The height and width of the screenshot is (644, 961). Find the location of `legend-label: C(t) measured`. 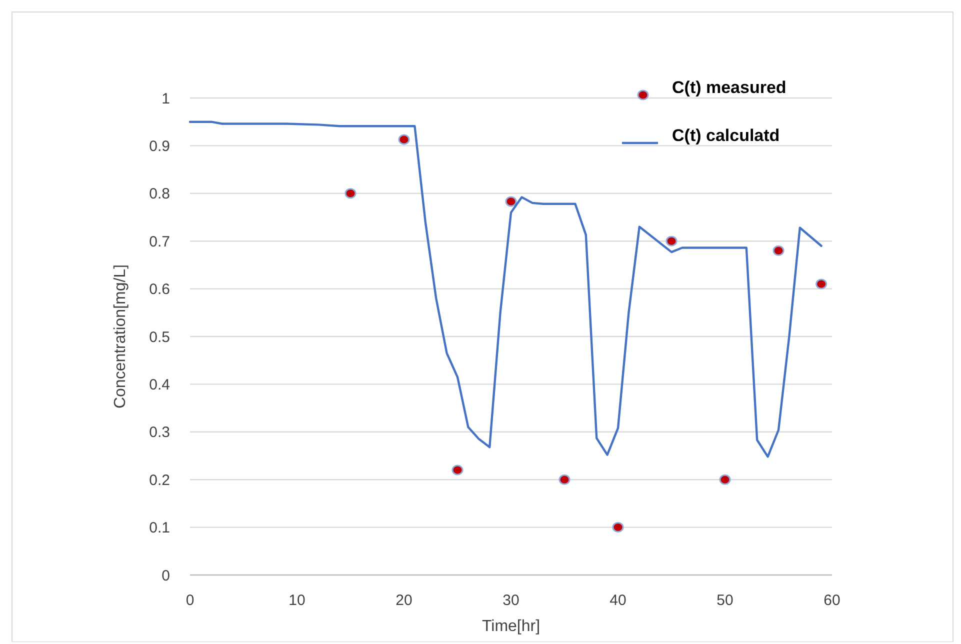

legend-label: C(t) measured is located at coordinates (729, 87).